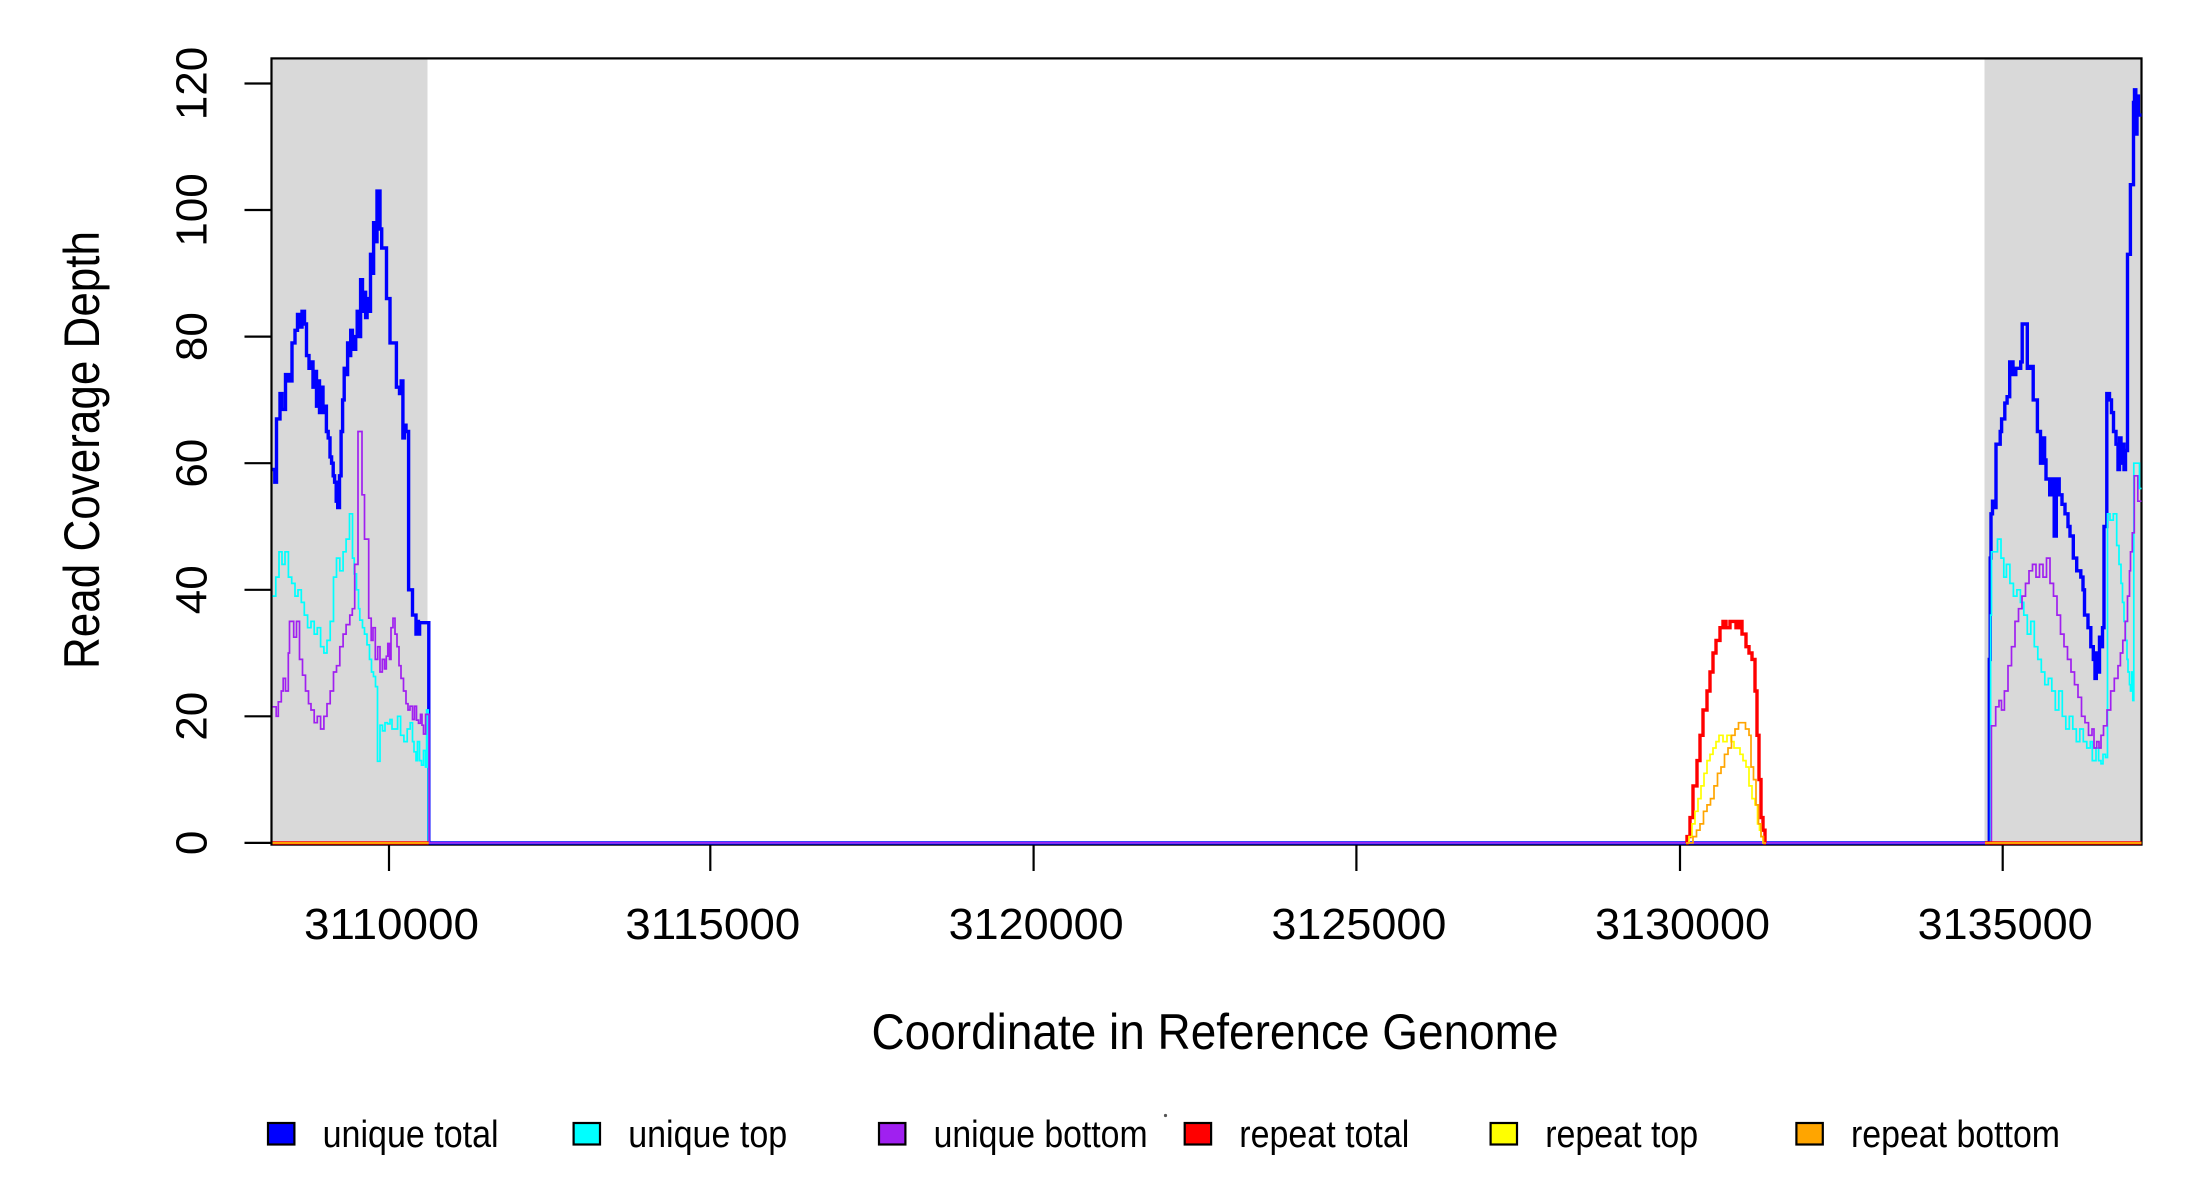 The width and height of the screenshot is (2200, 1200). Describe the element at coordinates (712, 924) in the screenshot. I see `svg-text: 3115000` at that location.